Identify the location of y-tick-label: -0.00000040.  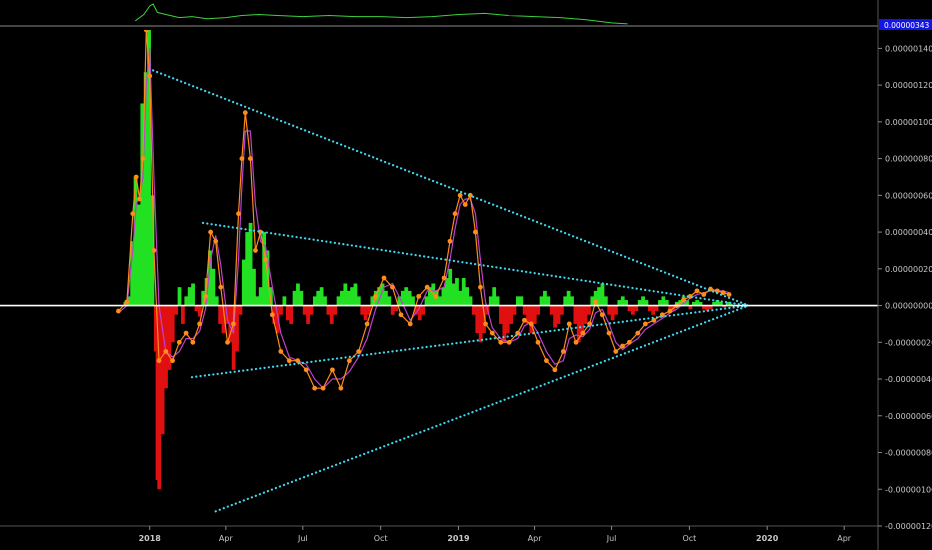
(908, 379).